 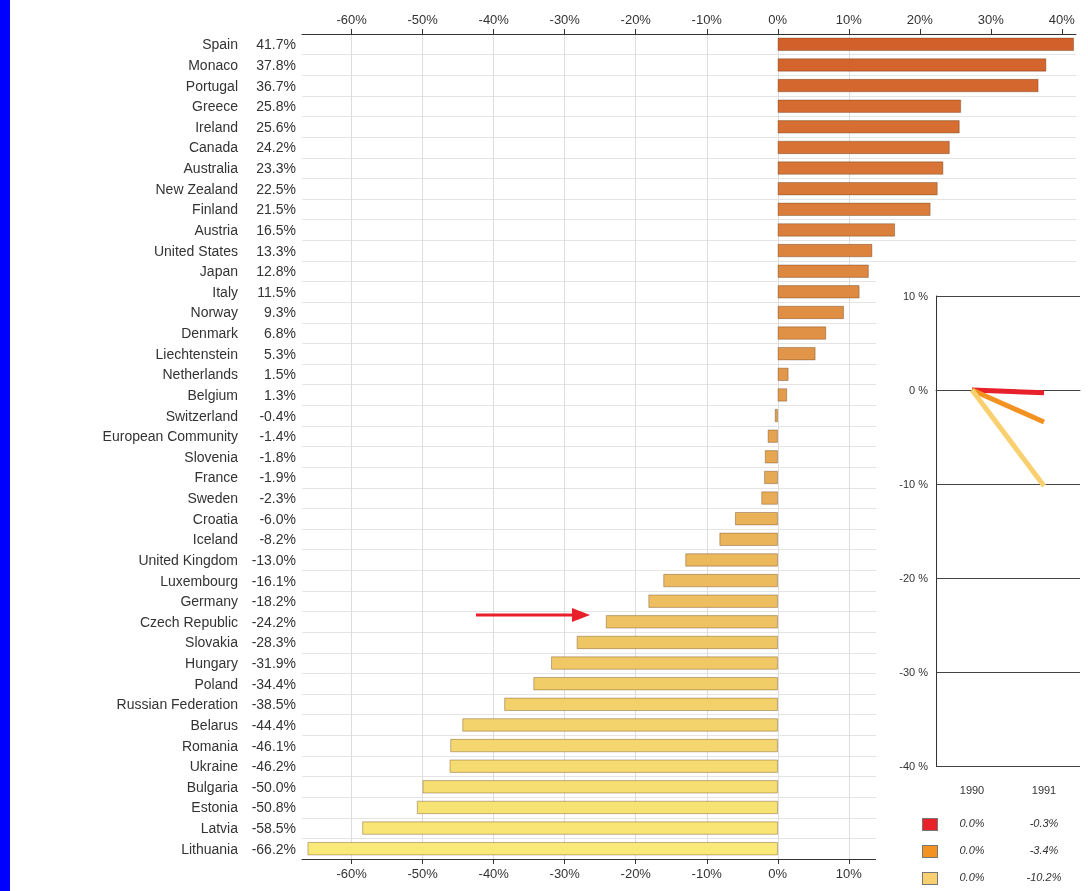 I want to click on x-tick-label: -20%, so click(x=636, y=873).